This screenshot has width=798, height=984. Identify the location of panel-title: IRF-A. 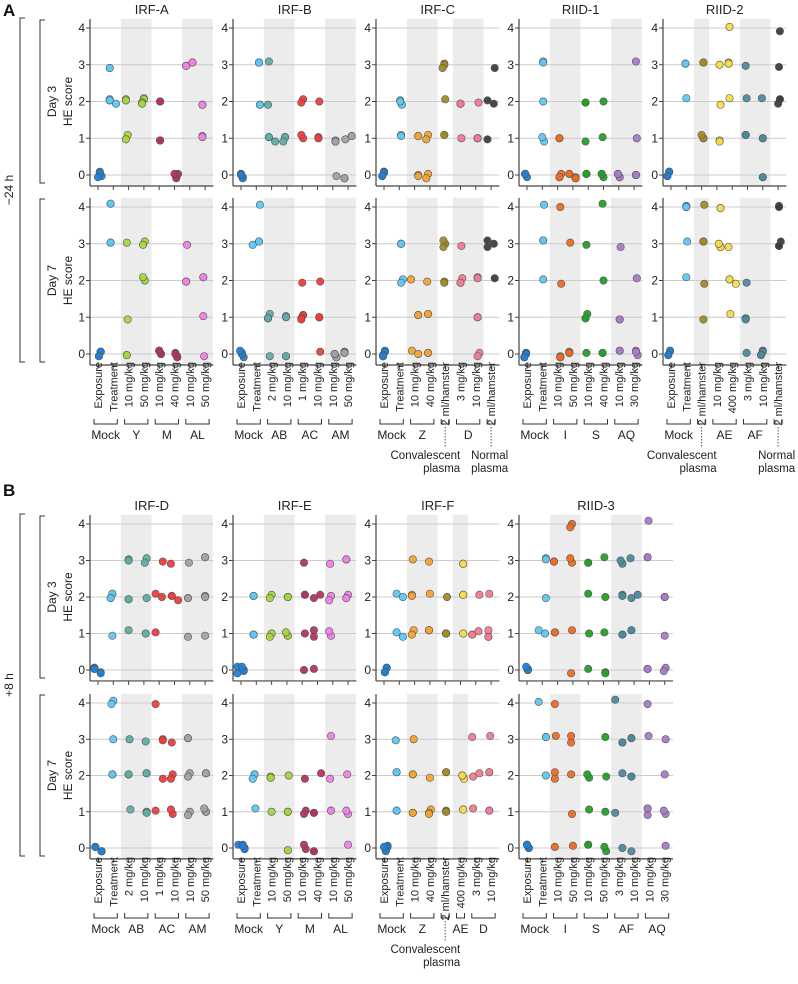
(152, 9).